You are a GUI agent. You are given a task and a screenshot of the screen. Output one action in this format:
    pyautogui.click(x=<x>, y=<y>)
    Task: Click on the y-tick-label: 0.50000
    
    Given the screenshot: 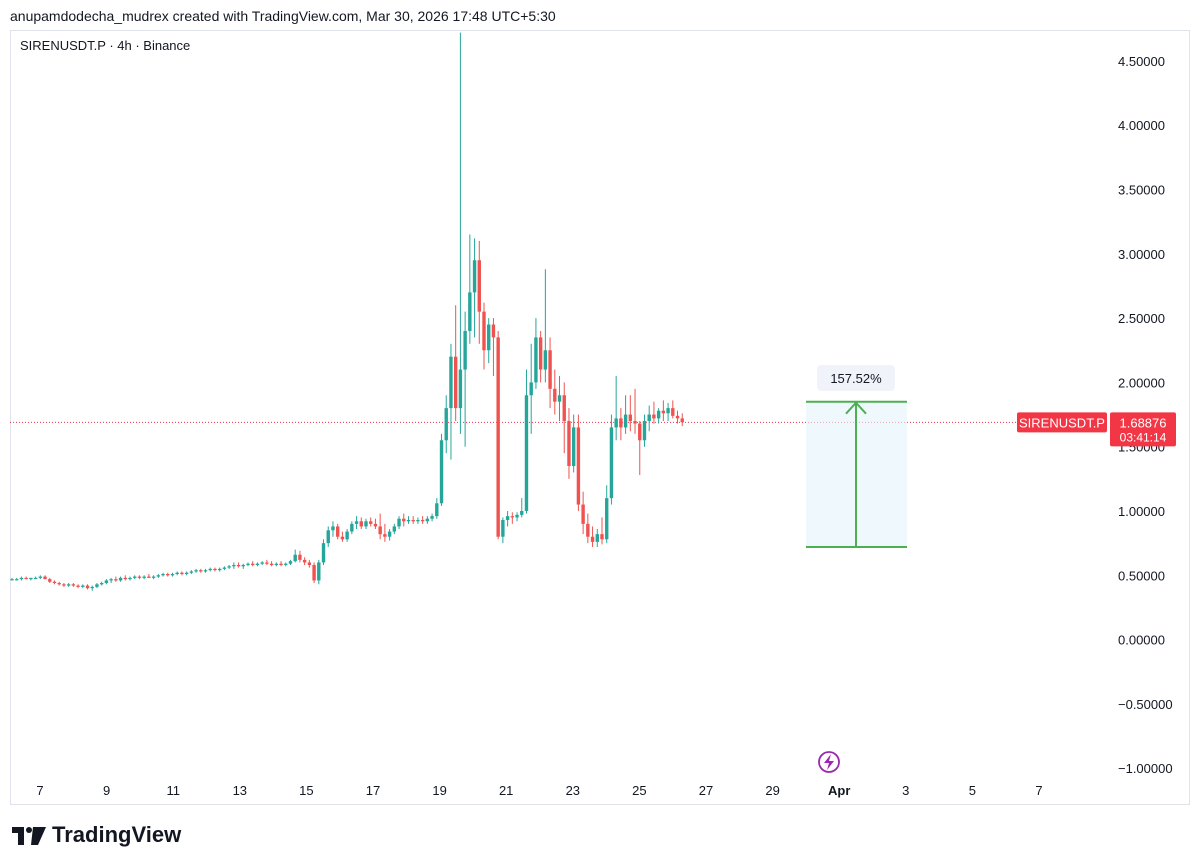 What is the action you would take?
    pyautogui.click(x=1141, y=575)
    